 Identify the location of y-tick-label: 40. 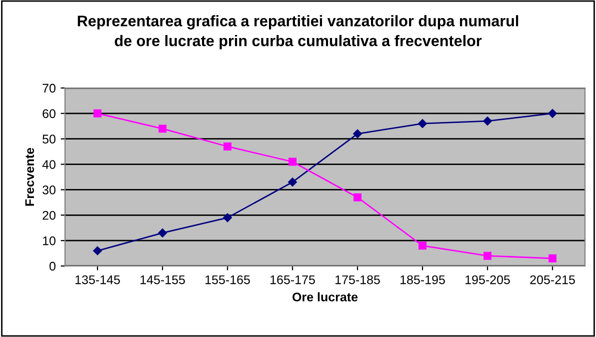
(49, 164).